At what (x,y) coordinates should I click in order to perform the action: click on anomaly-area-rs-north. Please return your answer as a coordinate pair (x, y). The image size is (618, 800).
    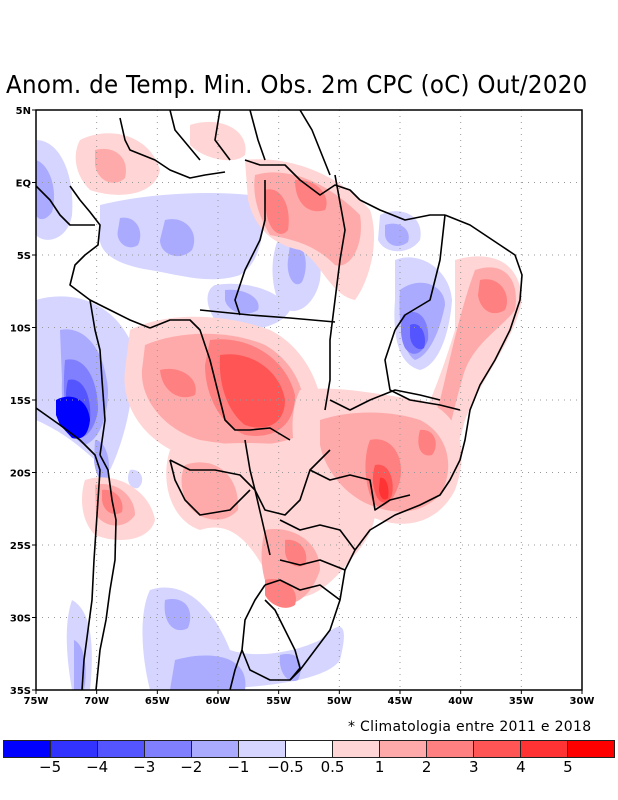
    Looking at the image, I should click on (280, 593).